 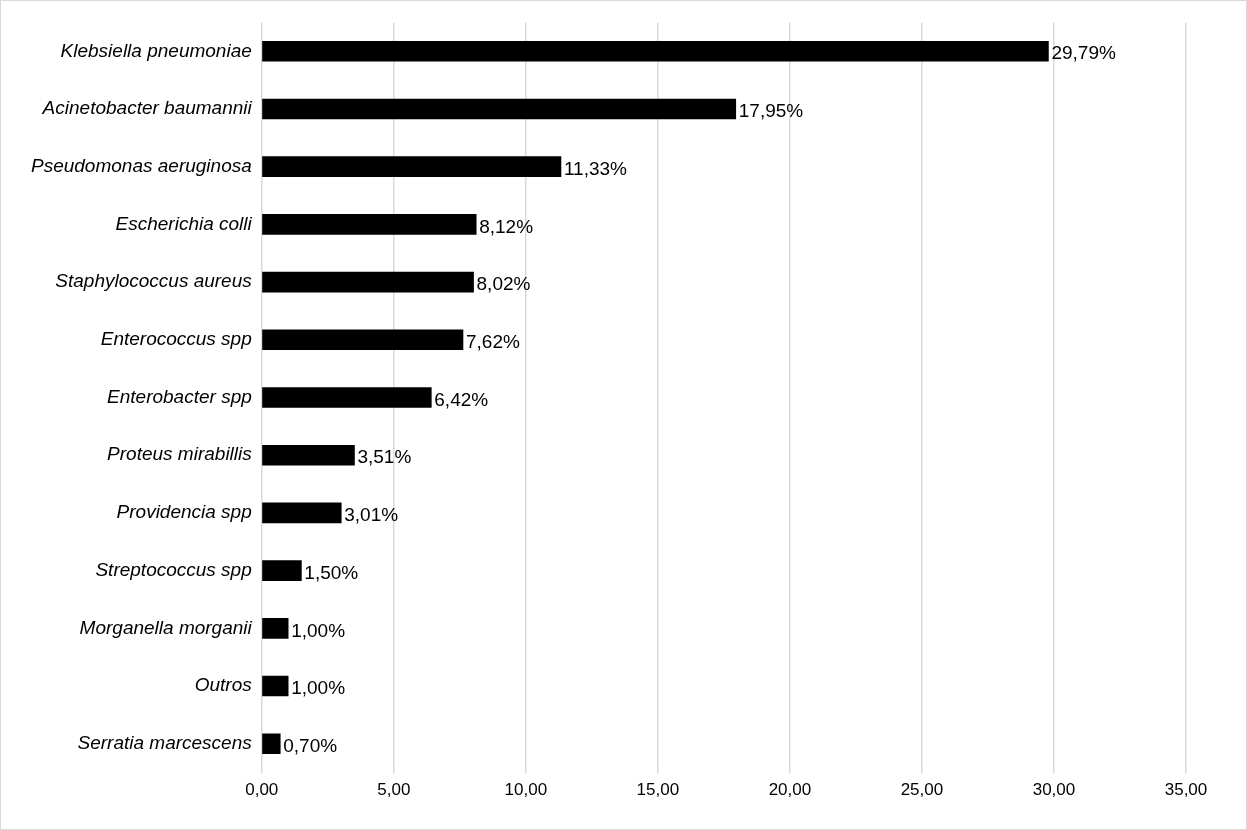 I want to click on y-tick-label: Streptococcus spp, so click(x=173, y=569).